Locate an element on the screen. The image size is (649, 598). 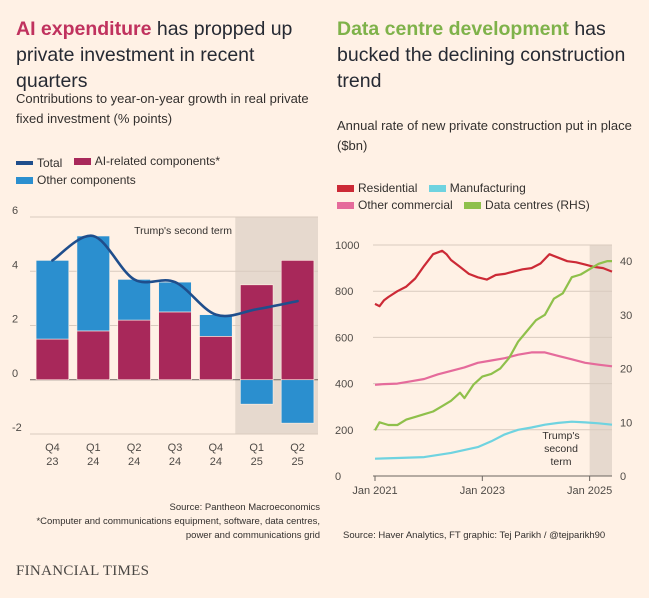
y2-tick-label: 30 is located at coordinates (626, 316).